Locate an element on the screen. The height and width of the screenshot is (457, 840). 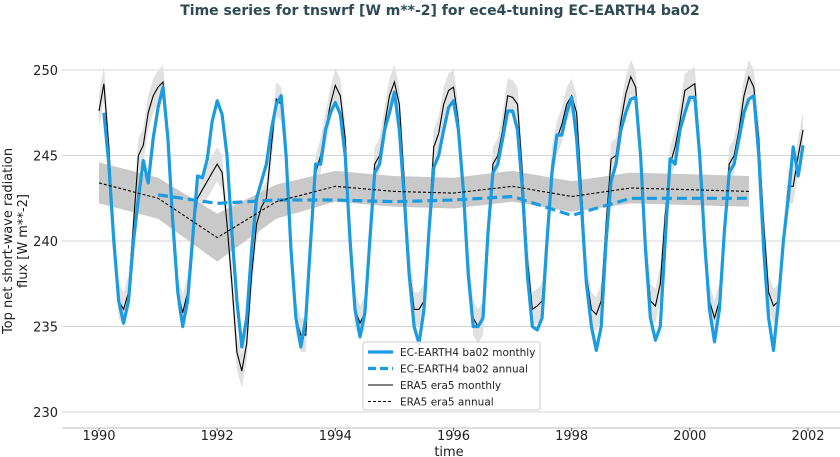
y-tick-label: 245 is located at coordinates (45, 157).